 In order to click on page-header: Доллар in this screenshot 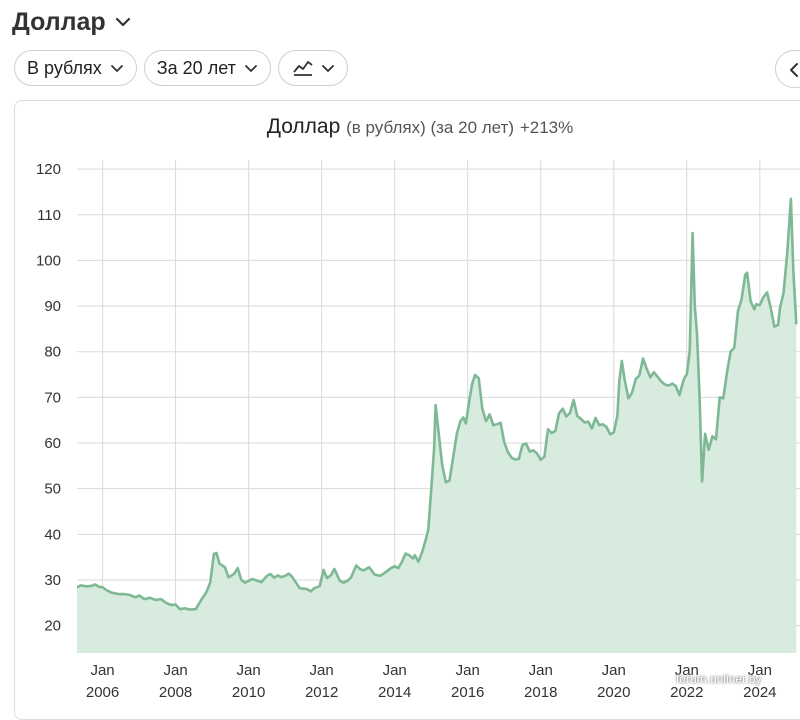, I will do `click(72, 22)`.